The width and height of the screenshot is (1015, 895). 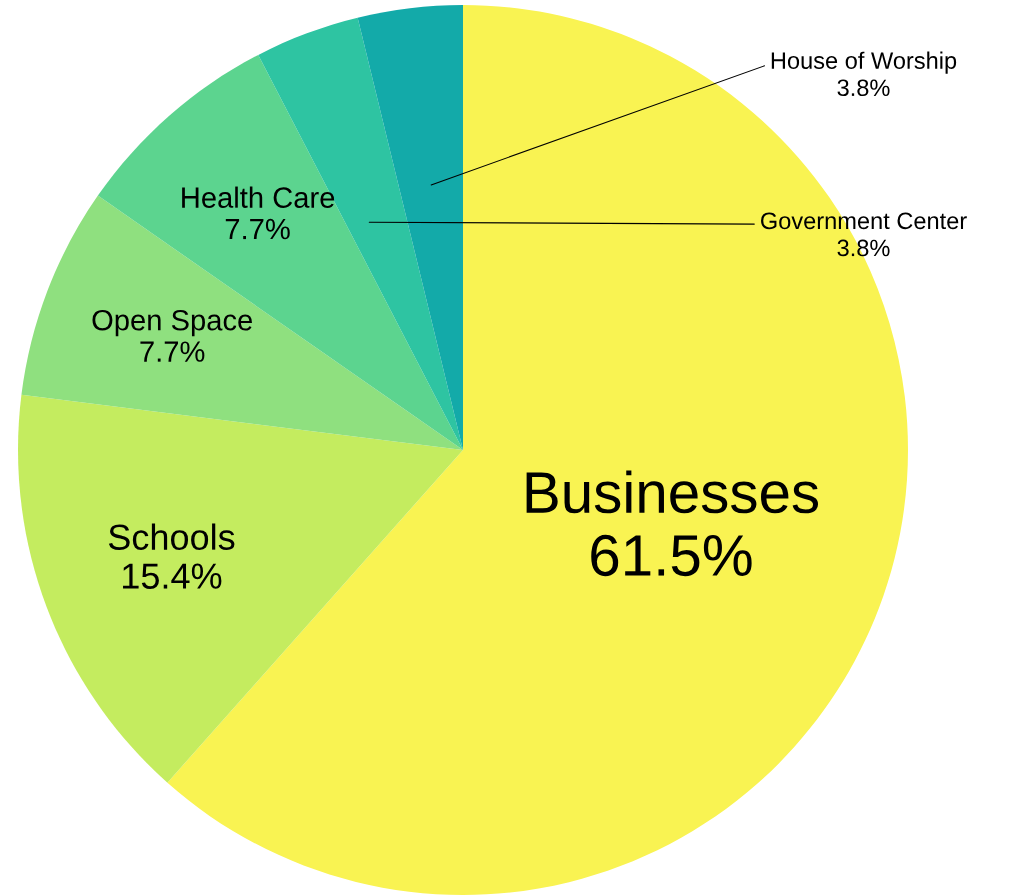 I want to click on slice-label: Schools, so click(x=171, y=536).